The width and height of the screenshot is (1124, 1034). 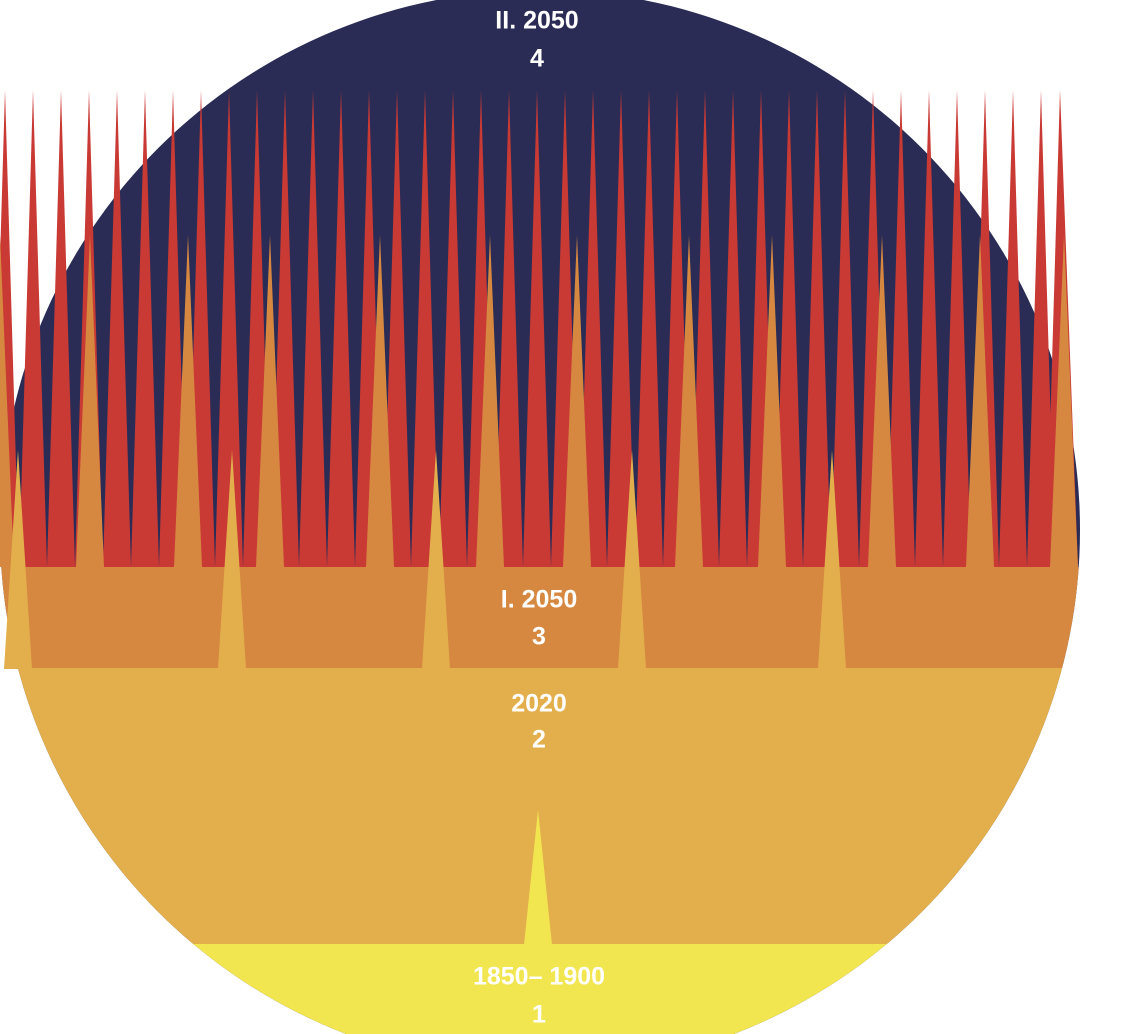 I want to click on period-label: II. 2050, so click(x=536, y=21).